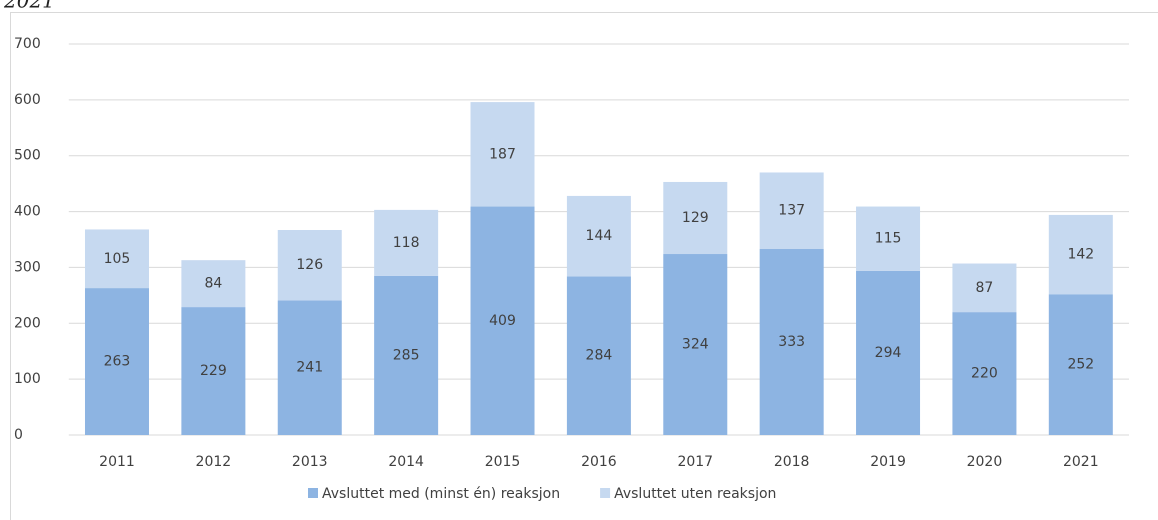 Image resolution: width=1158 pixels, height=520 pixels. I want to click on data-label: 333, so click(791, 342).